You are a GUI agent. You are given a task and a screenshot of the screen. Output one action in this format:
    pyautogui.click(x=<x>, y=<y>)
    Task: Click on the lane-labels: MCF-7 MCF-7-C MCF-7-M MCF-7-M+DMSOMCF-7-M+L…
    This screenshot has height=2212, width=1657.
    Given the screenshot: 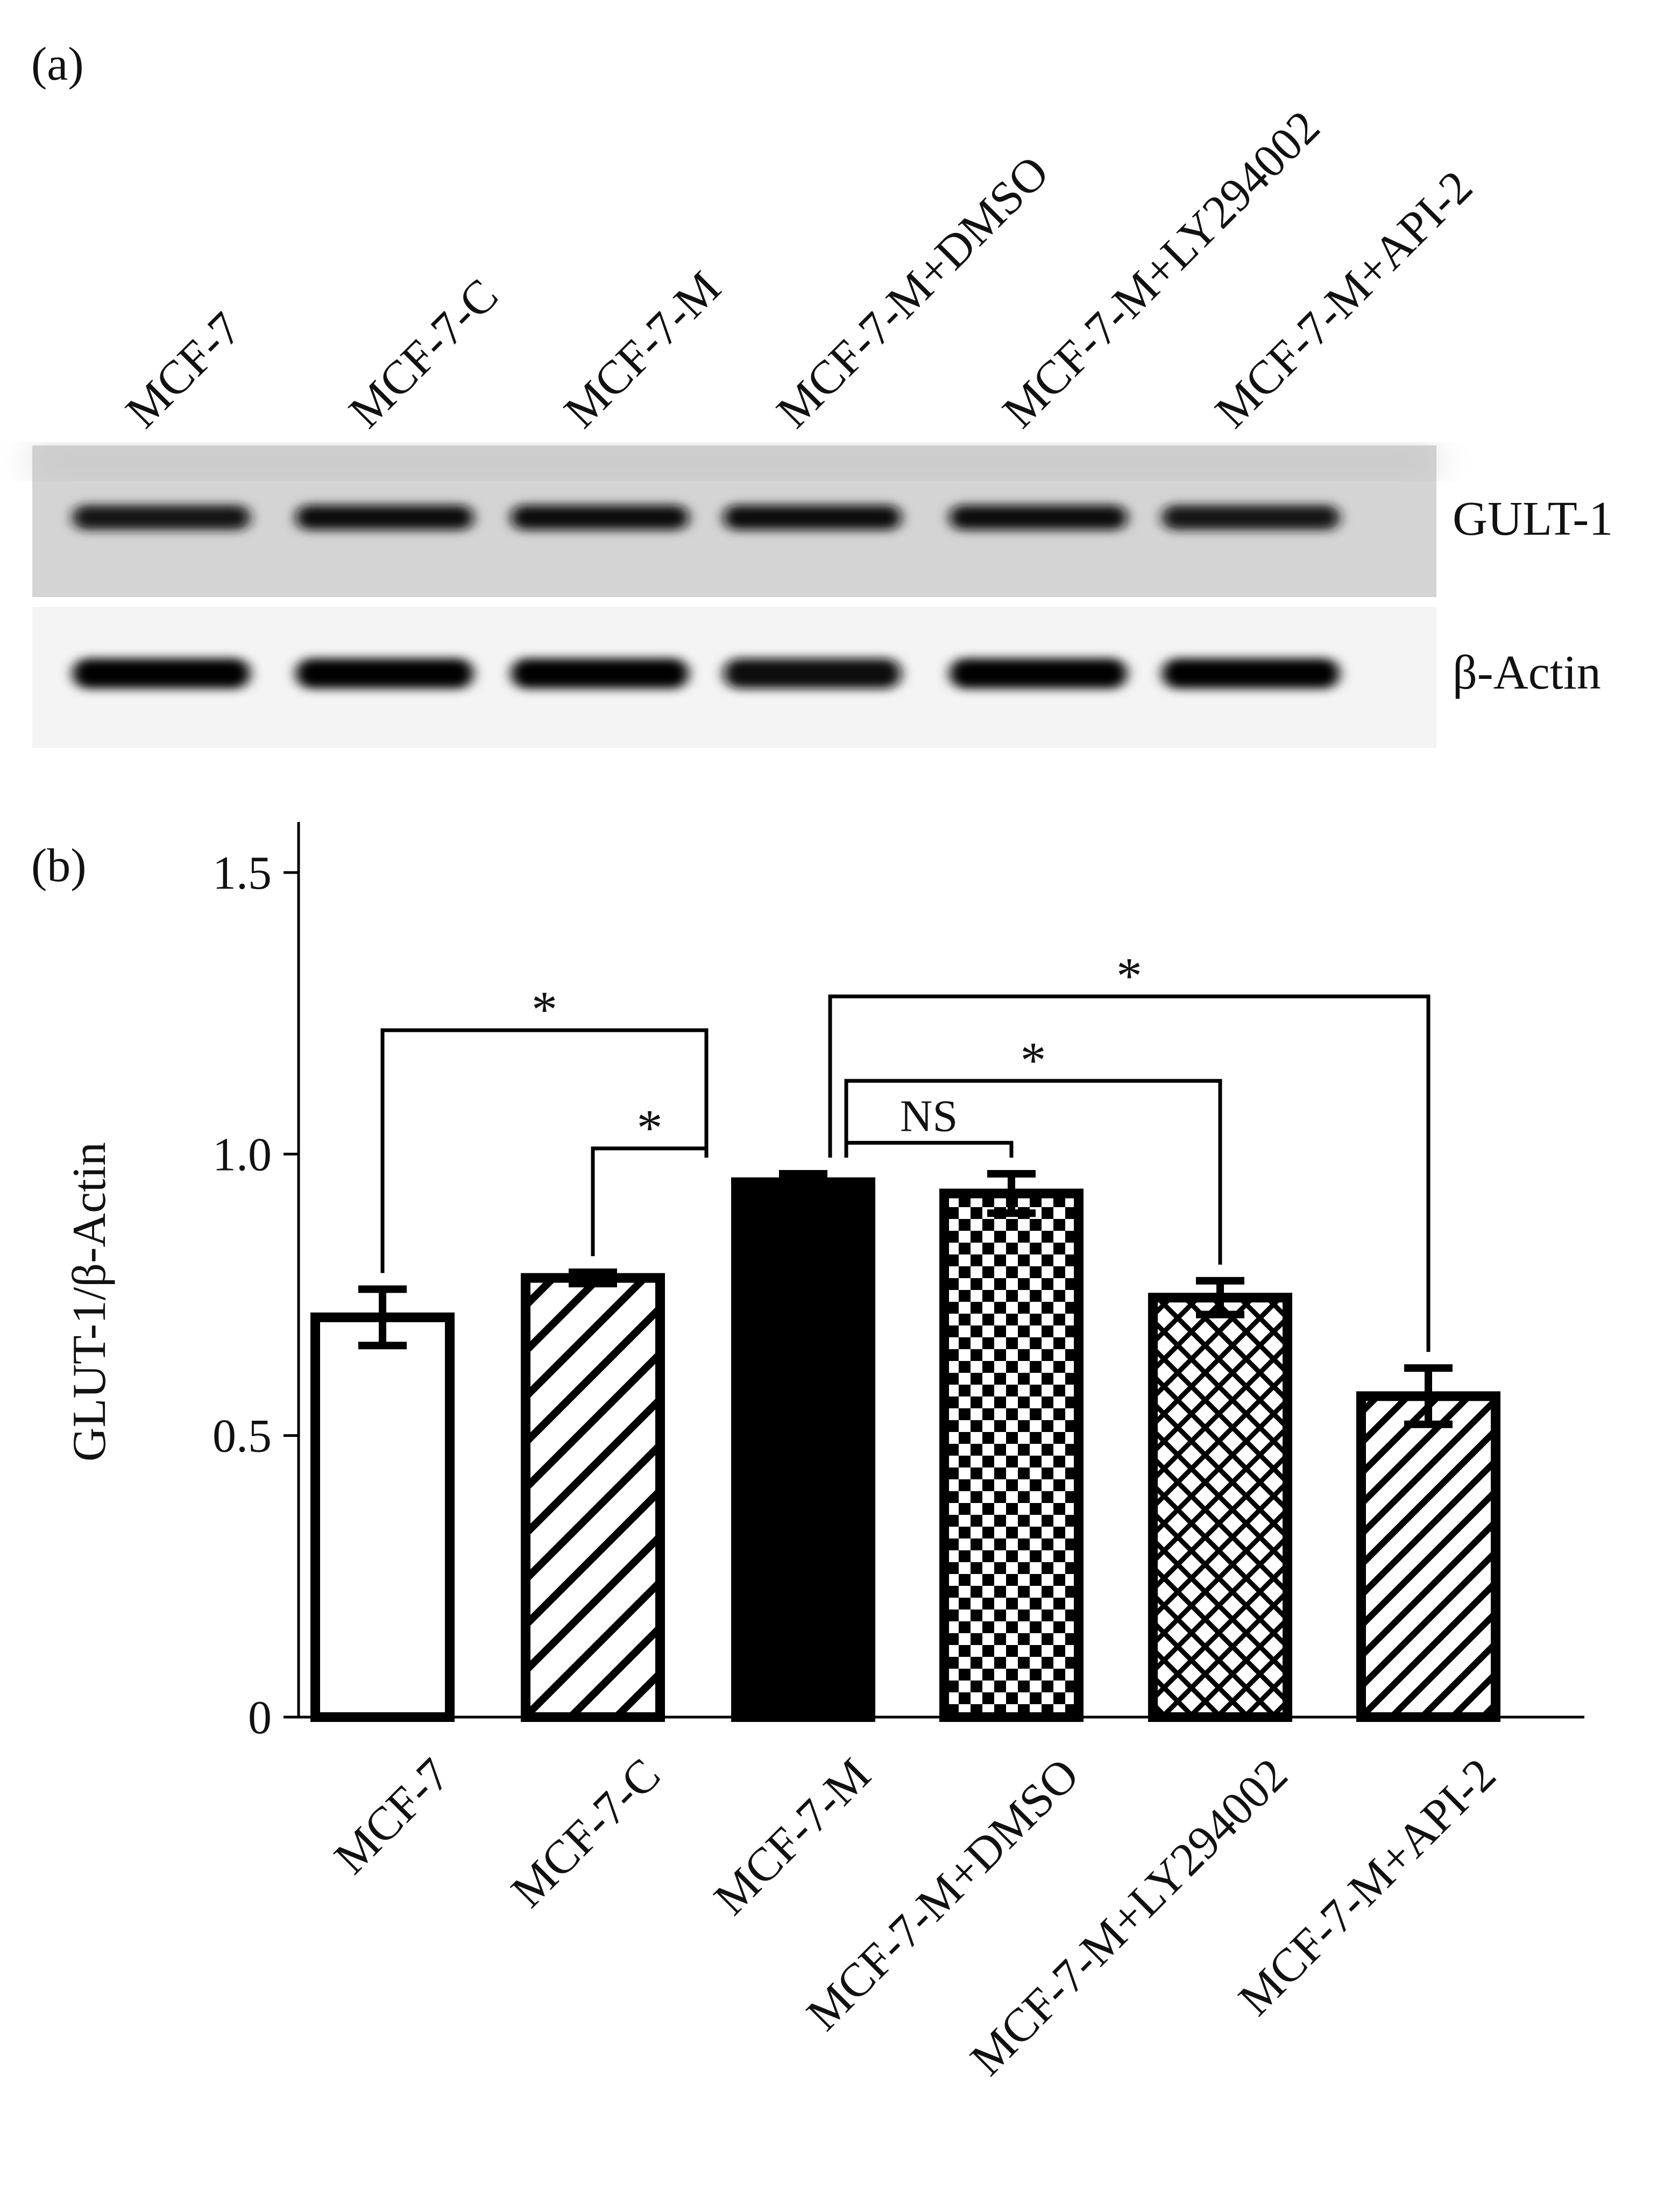 What is the action you would take?
    pyautogui.click(x=799, y=269)
    